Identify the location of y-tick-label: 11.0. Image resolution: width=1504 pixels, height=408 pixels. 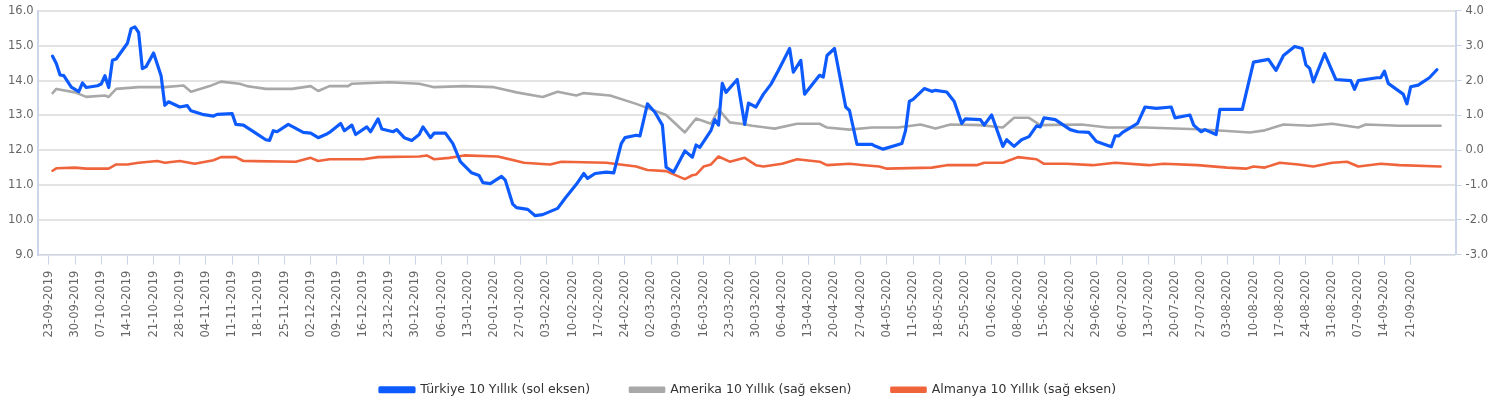
(21, 184).